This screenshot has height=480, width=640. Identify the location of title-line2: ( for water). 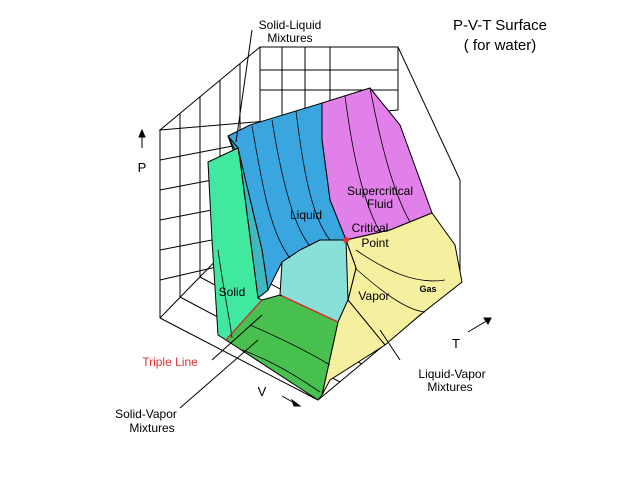
(500, 45).